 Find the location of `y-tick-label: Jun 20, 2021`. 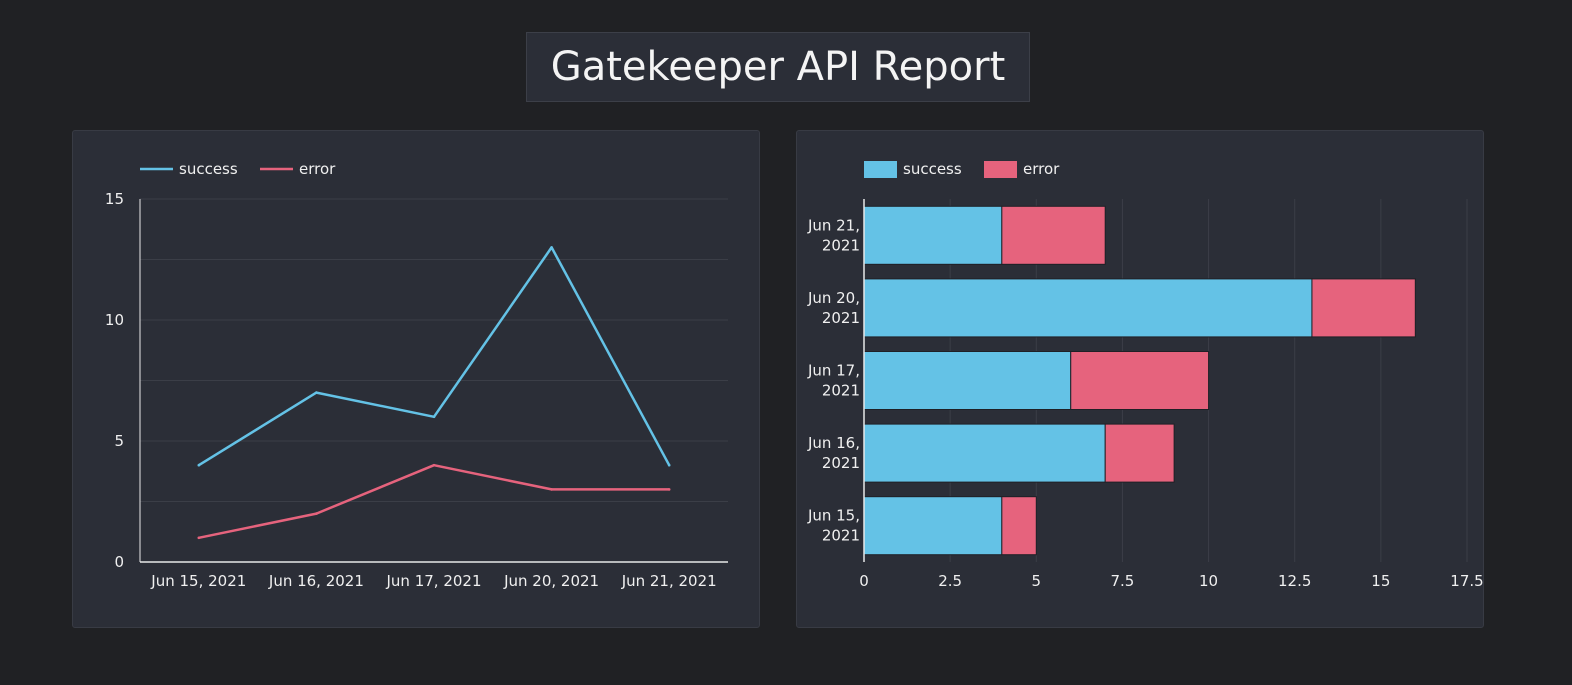

y-tick-label: Jun 20, 2021 is located at coordinates (833, 308).